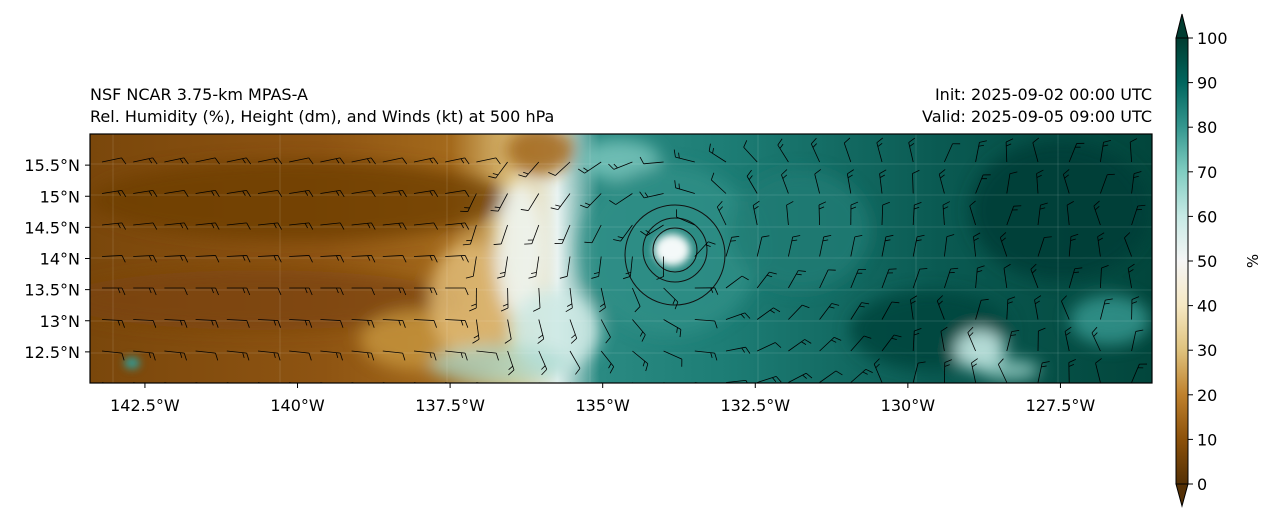 The image size is (1280, 520). What do you see at coordinates (1207, 350) in the screenshot?
I see `colorbar-tick-label: 30` at bounding box center [1207, 350].